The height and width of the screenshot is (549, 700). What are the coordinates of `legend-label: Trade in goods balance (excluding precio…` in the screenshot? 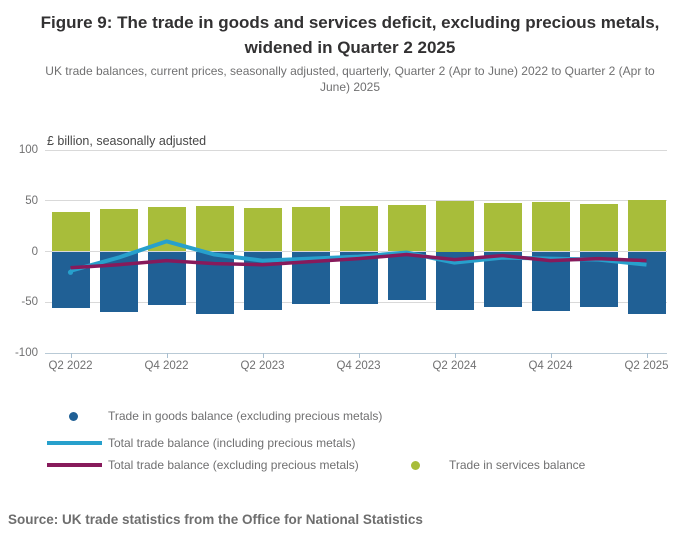 It's located at (245, 416).